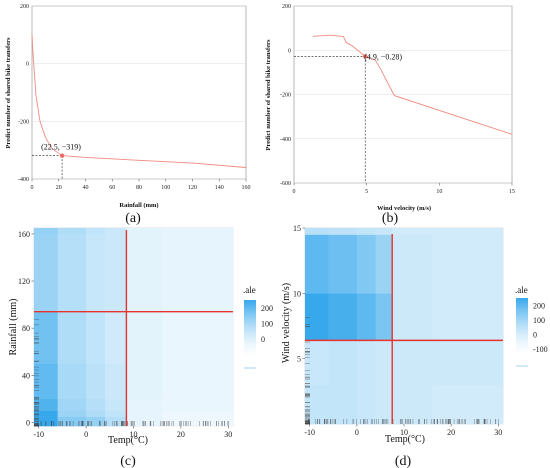 The width and height of the screenshot is (550, 468). I want to click on caption-b: (b), so click(390, 218).